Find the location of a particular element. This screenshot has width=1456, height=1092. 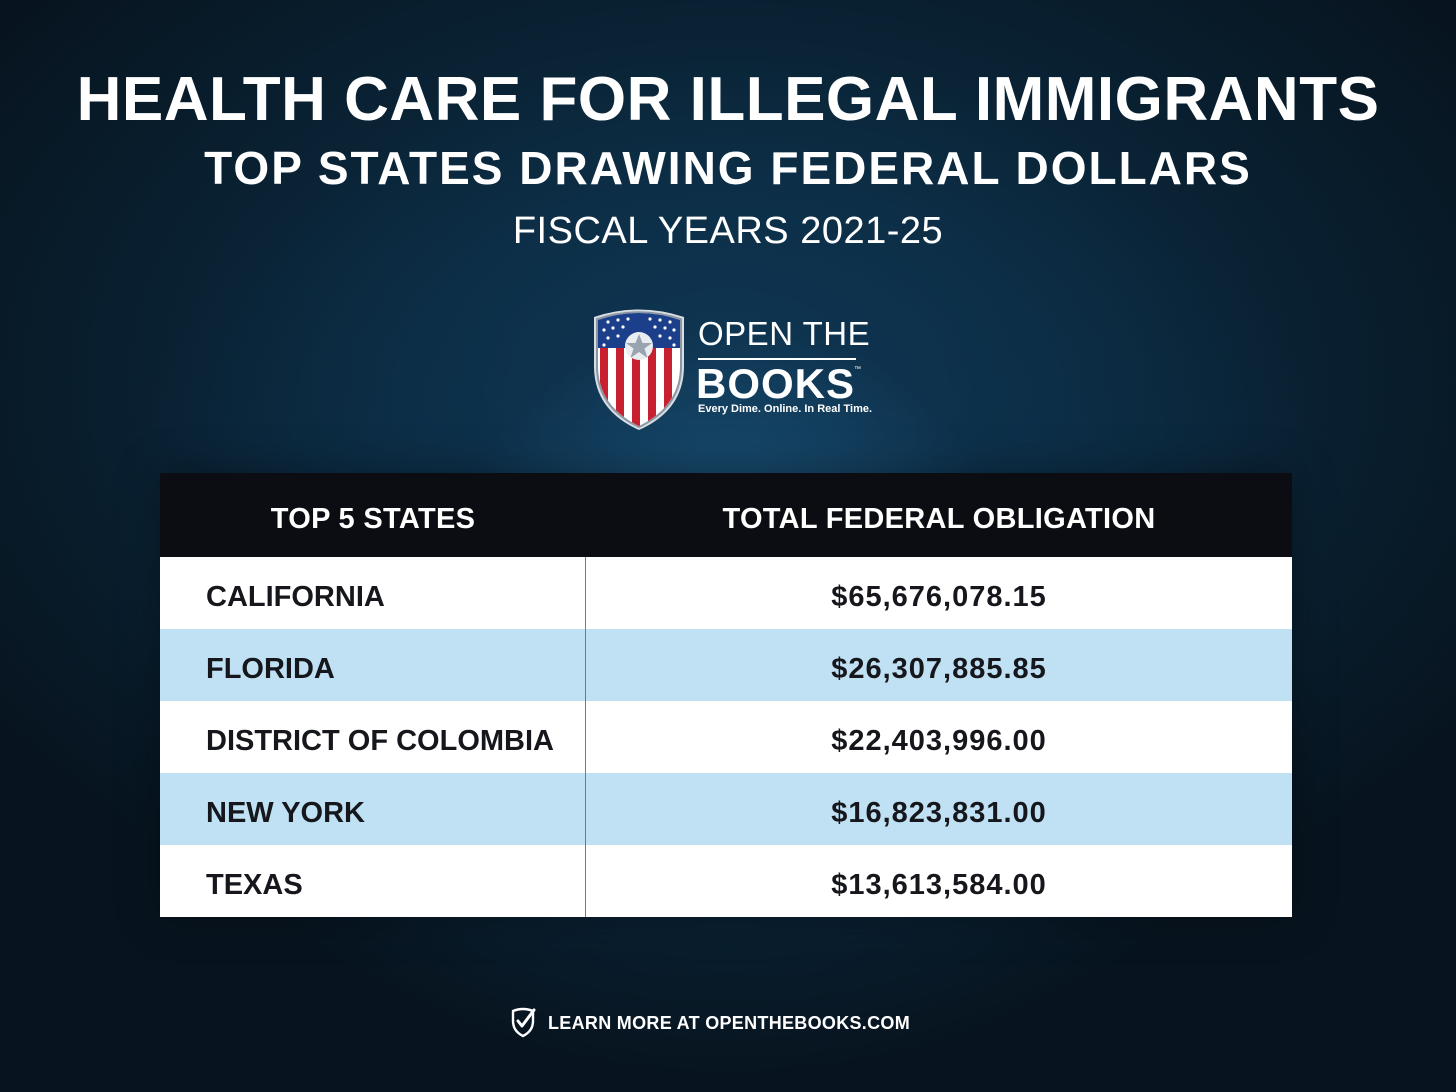

state-cell: TEXAS is located at coordinates (254, 885).